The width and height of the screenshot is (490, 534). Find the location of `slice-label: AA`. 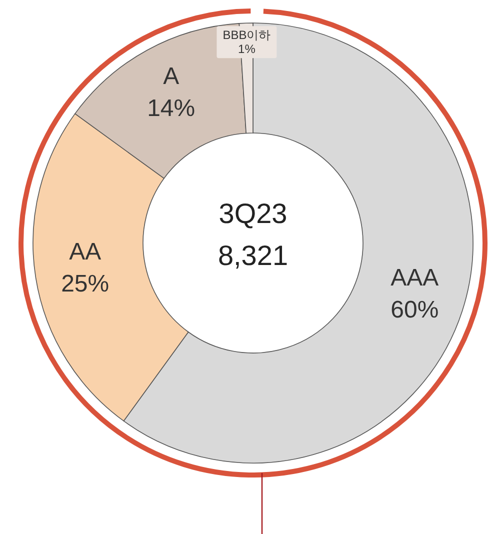

slice-label: AA is located at coordinates (85, 252).